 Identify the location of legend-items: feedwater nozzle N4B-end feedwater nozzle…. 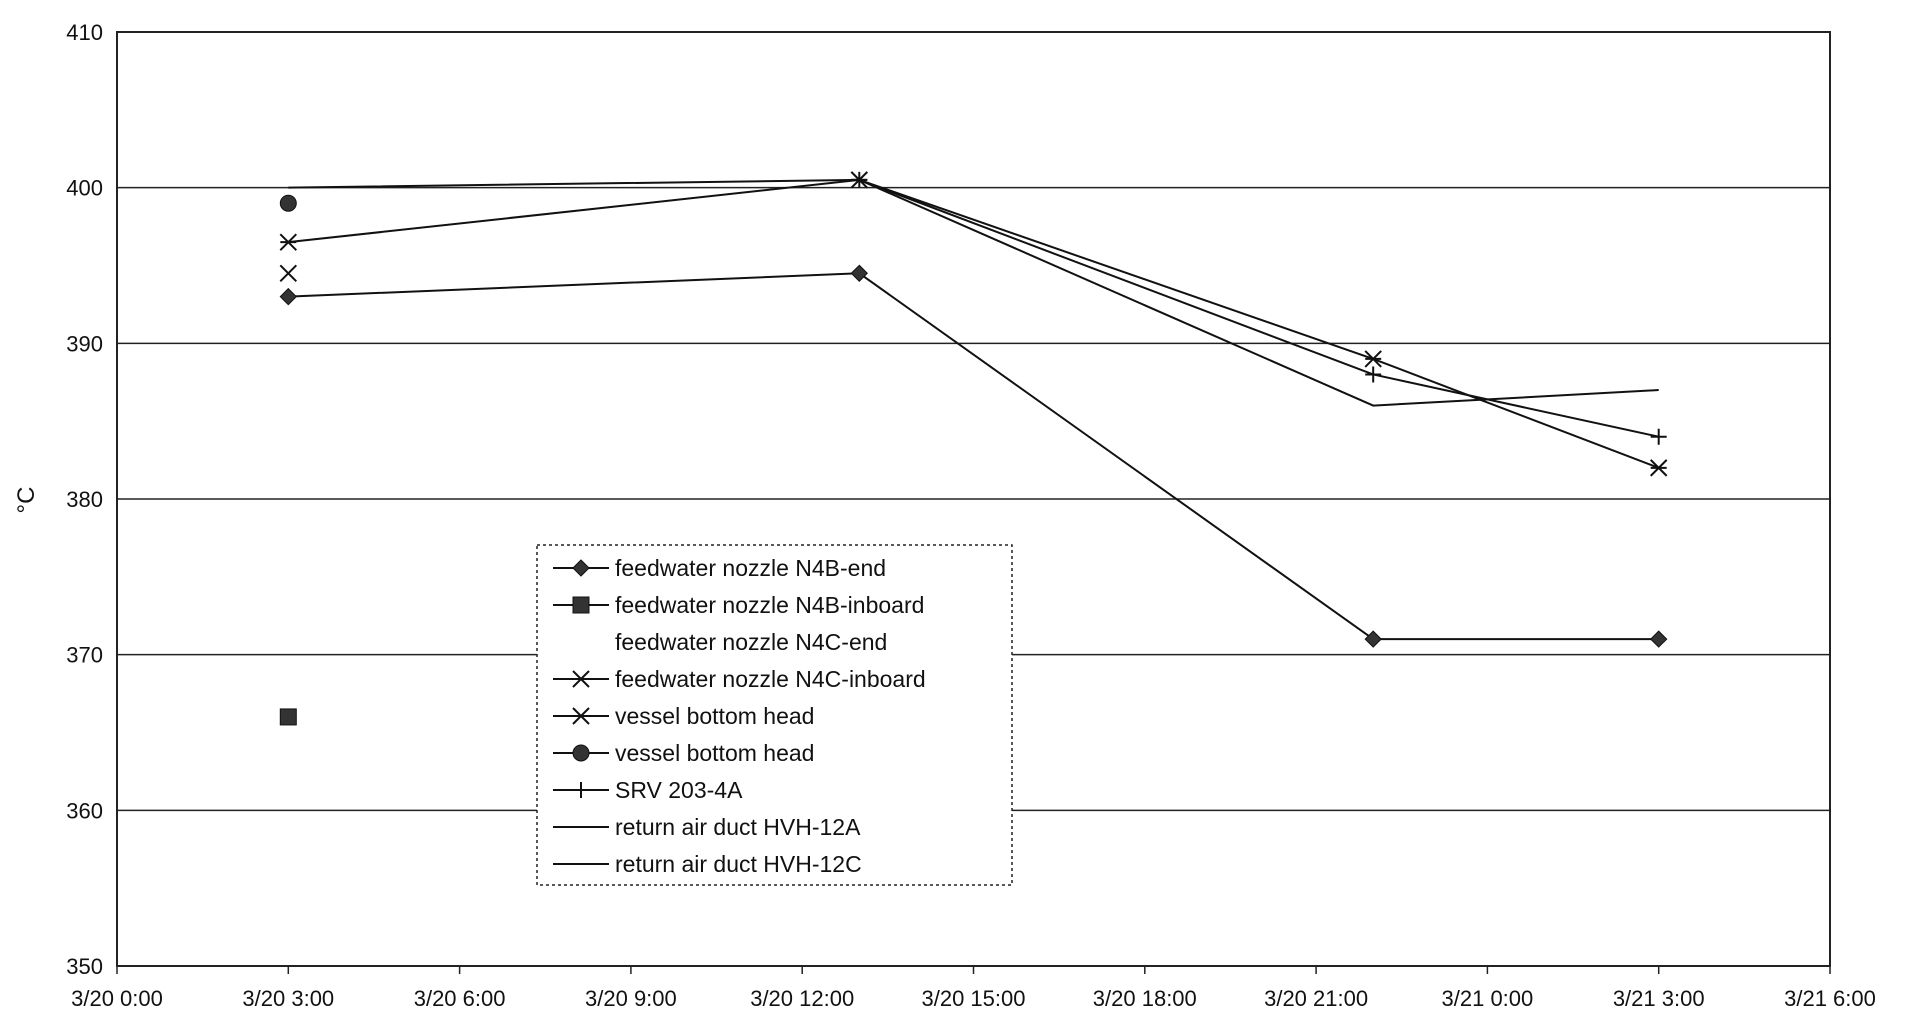
(739, 716).